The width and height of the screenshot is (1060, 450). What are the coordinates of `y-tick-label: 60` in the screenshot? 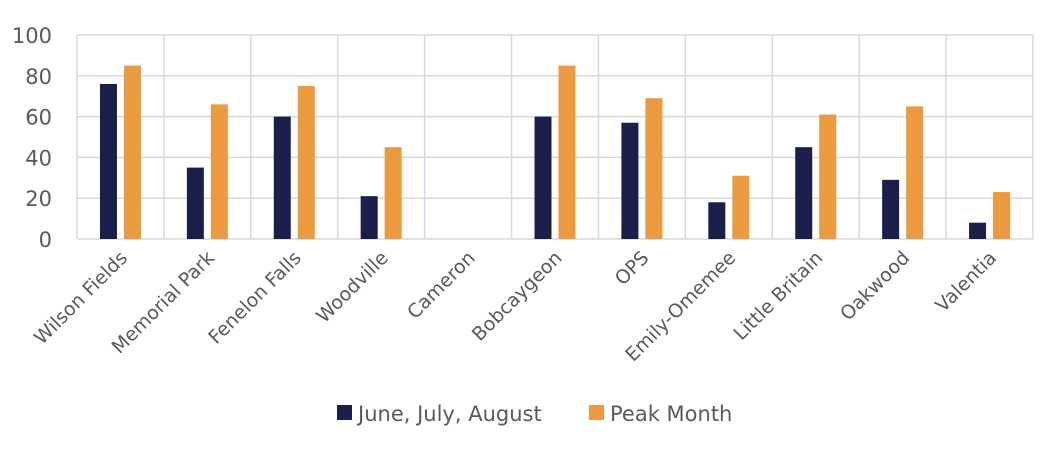 It's located at (38, 118).